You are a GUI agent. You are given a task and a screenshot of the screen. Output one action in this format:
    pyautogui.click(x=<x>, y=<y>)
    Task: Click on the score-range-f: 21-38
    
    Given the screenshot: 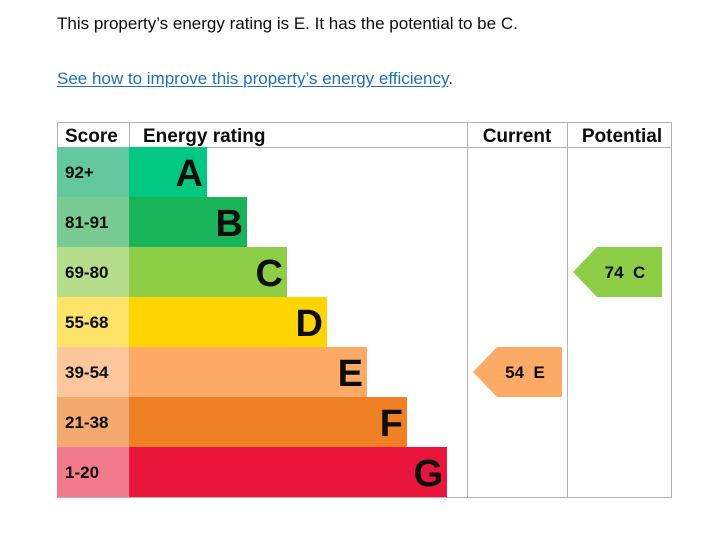 What is the action you would take?
    pyautogui.click(x=86, y=422)
    